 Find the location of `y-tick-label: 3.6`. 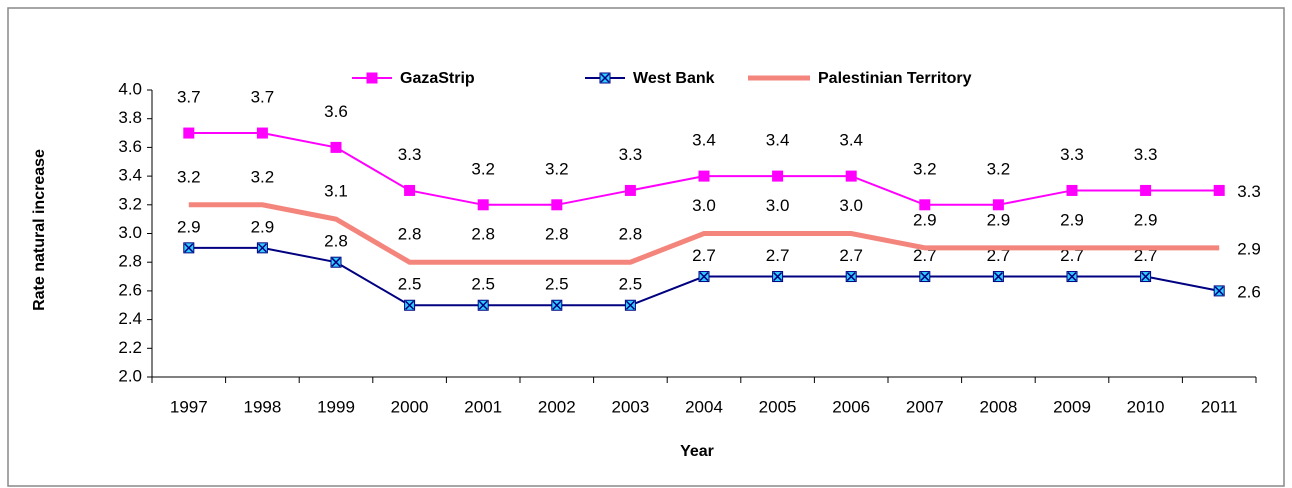

y-tick-label: 3.6 is located at coordinates (130, 146).